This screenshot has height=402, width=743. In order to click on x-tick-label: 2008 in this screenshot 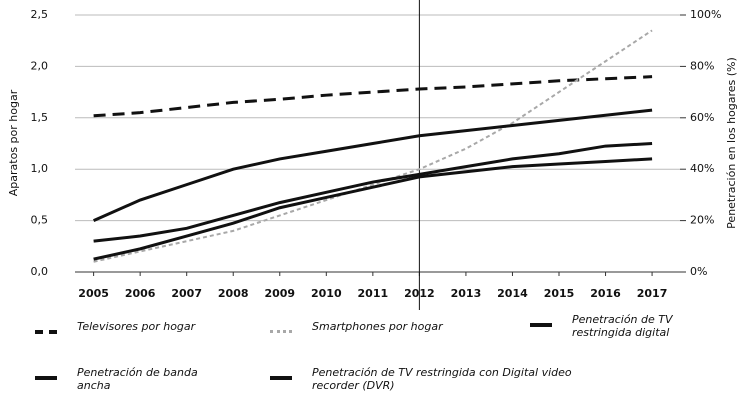, I will do `click(233, 293)`.